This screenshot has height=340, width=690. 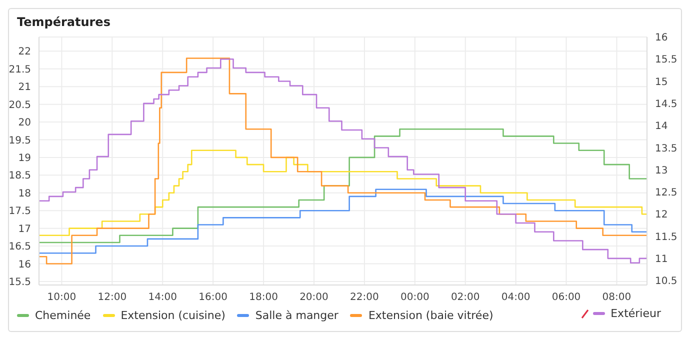 What do you see at coordinates (617, 298) in the screenshot?
I see `x-tick-label: 08:00` at bounding box center [617, 298].